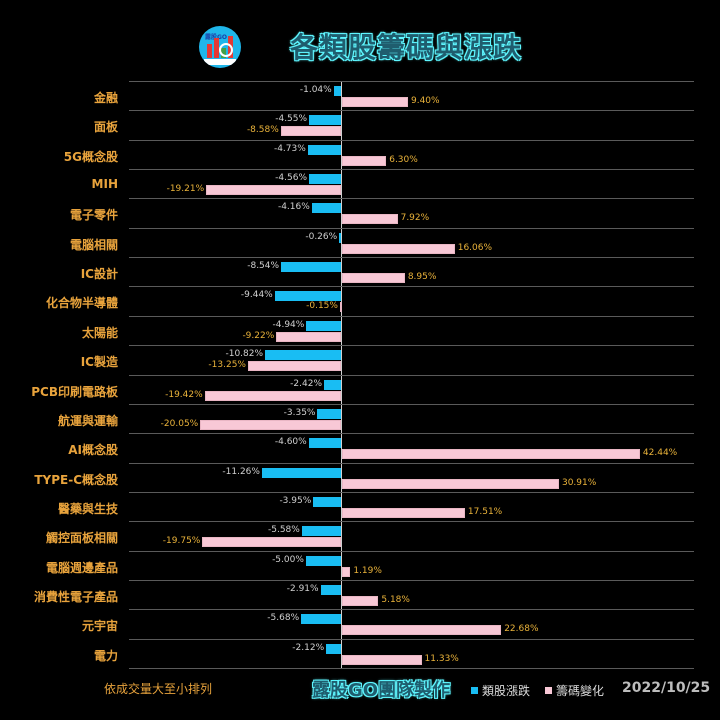 Image resolution: width=720 pixels, height=720 pixels. Describe the element at coordinates (81, 538) in the screenshot. I see `category-label: 觸控面板相關` at that location.